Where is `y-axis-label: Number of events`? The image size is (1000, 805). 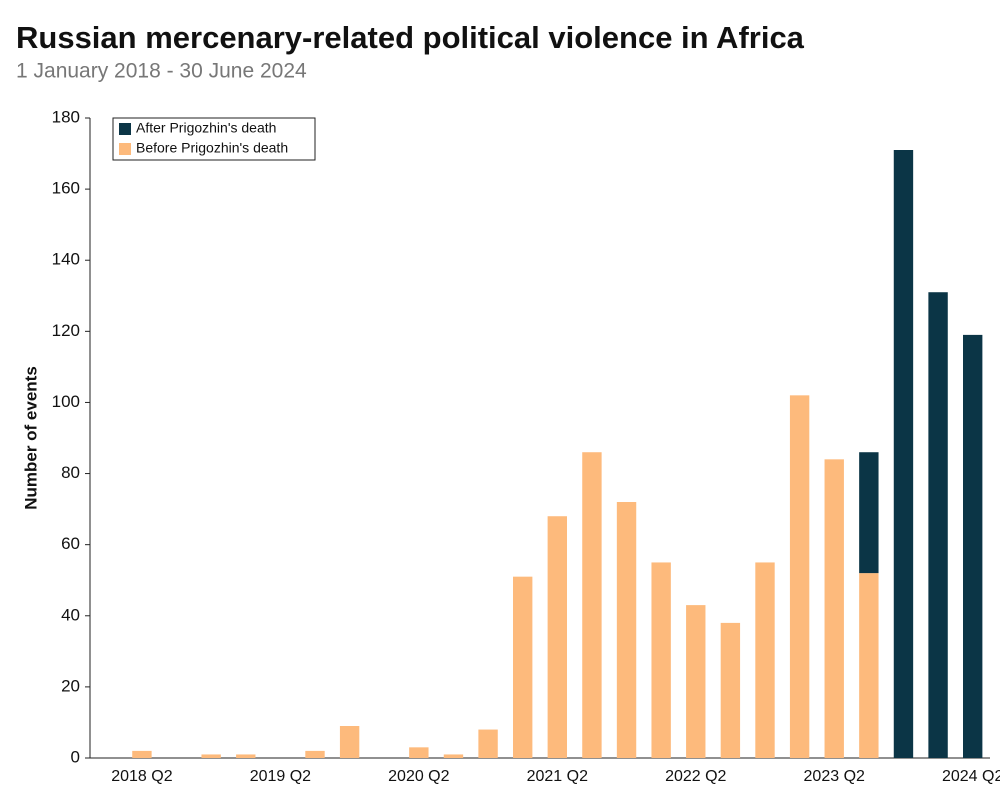 y-axis-label: Number of events is located at coordinates (30, 438).